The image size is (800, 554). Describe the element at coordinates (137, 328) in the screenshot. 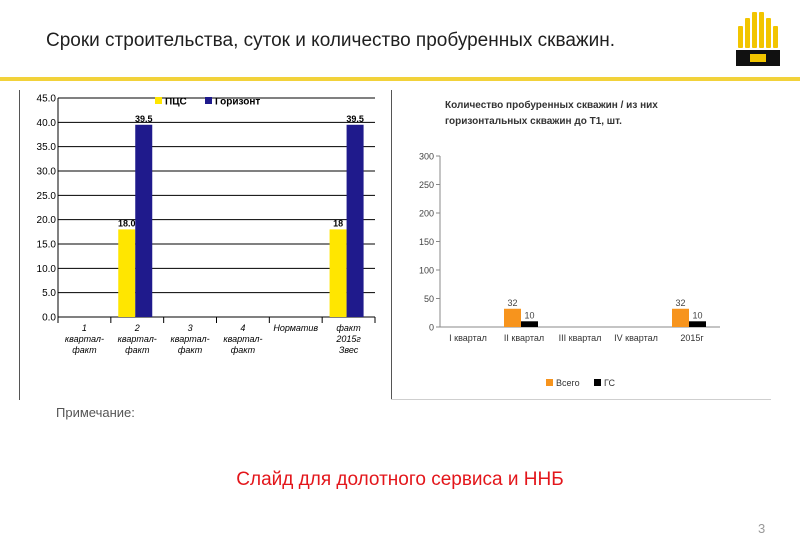

I see `x-category-label: 2` at that location.